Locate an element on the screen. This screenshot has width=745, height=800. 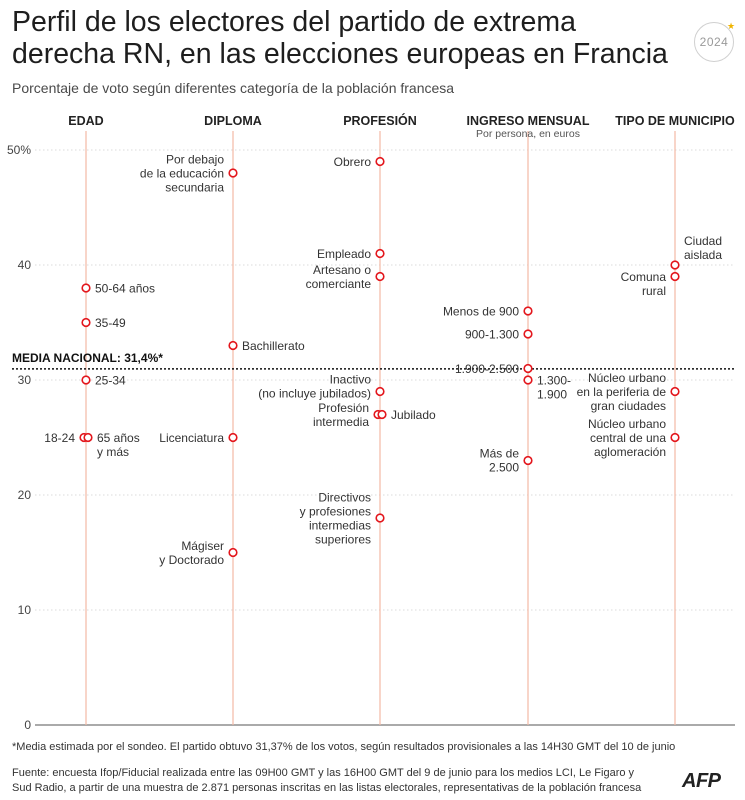
data-label: 1.300-1.900 is located at coordinates (554, 388).